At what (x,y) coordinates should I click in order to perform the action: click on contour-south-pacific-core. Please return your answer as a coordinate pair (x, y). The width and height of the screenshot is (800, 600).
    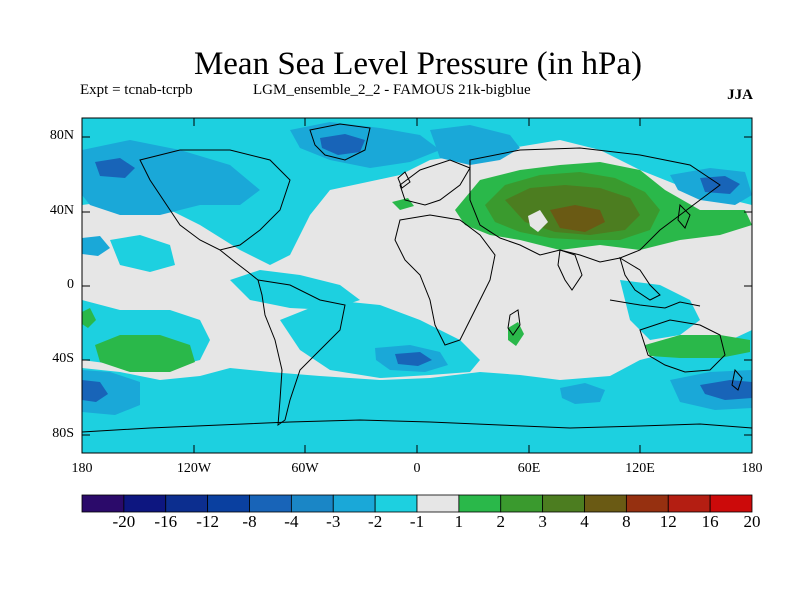
    Looking at the image, I should click on (95, 391).